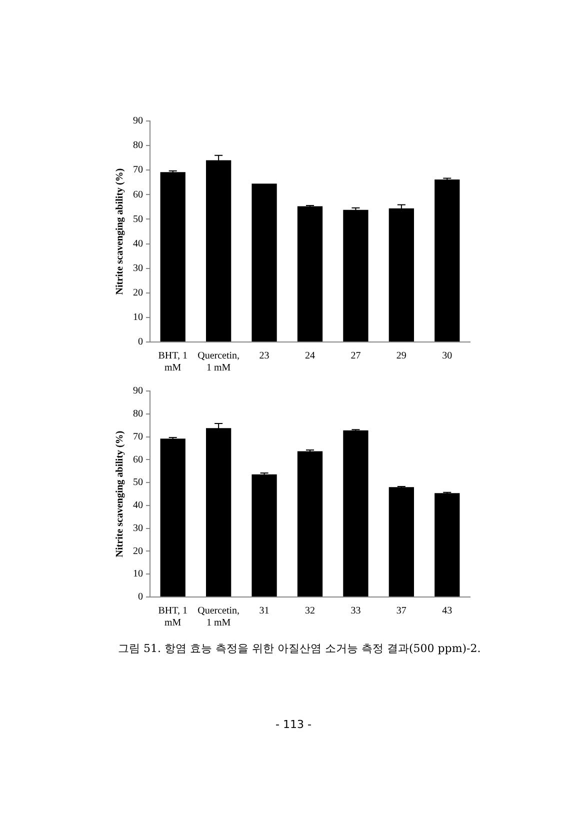  I want to click on x-tick-label: 37, so click(401, 611).